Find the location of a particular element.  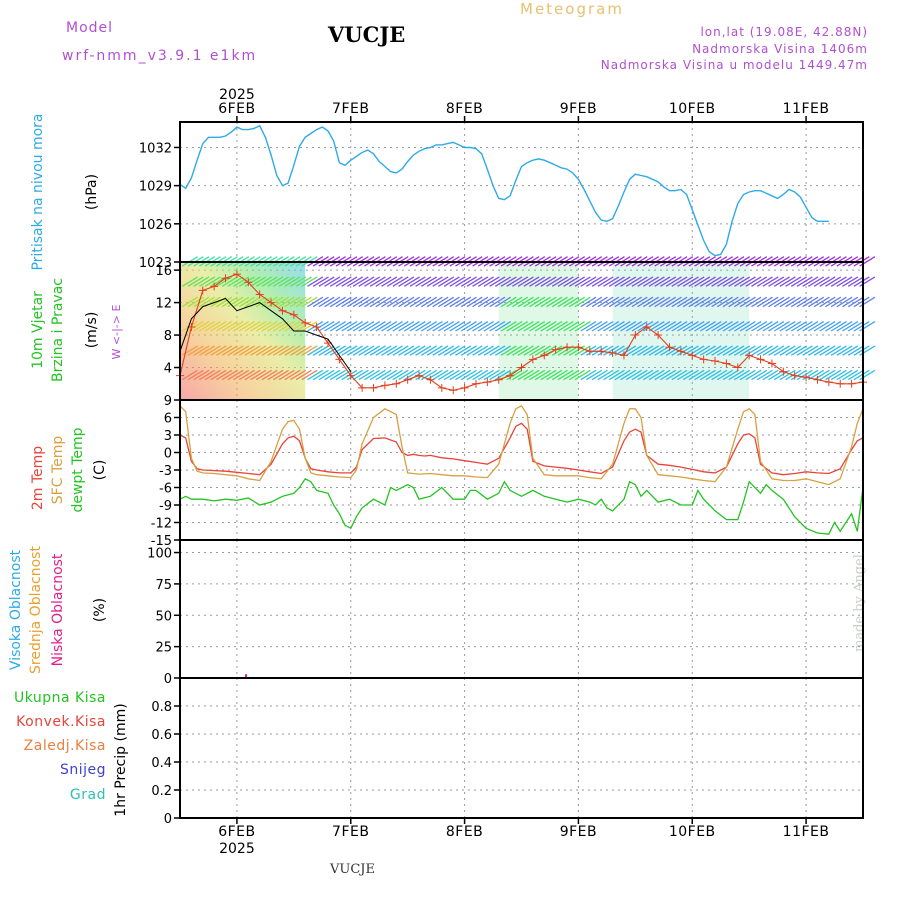

precip-axis-label-group: 1hr Precip (mm) is located at coordinates (121, 759).